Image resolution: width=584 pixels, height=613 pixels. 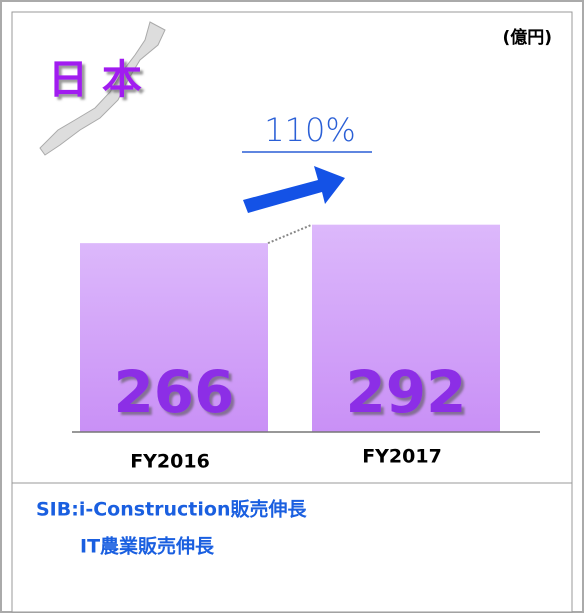 What do you see at coordinates (294, 189) in the screenshot?
I see `growth-arrow` at bounding box center [294, 189].